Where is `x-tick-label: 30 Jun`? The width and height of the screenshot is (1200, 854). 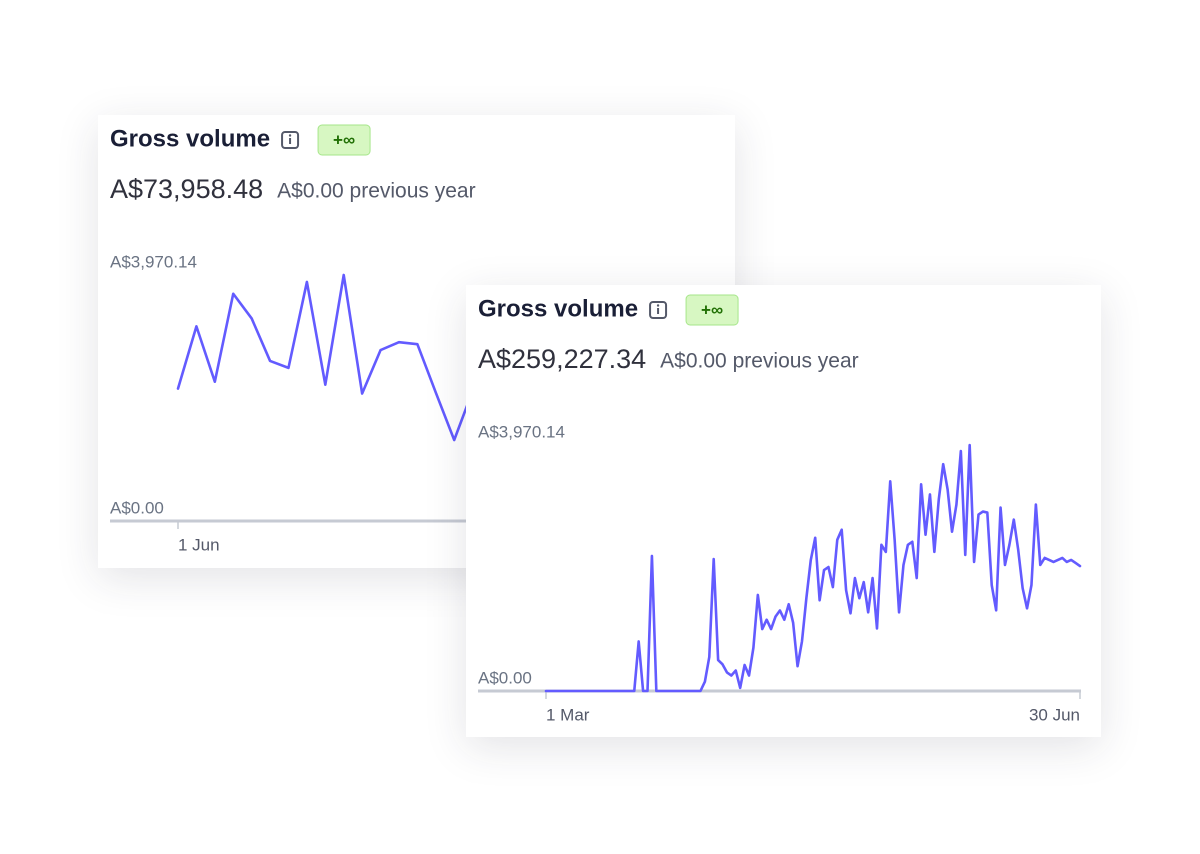
x-tick-label: 30 Jun is located at coordinates (1054, 714).